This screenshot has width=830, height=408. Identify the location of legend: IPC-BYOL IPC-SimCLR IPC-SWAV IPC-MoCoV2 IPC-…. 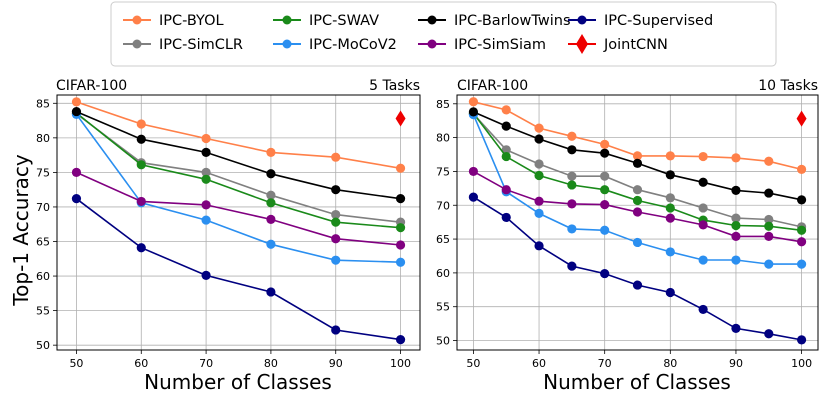
(443, 34).